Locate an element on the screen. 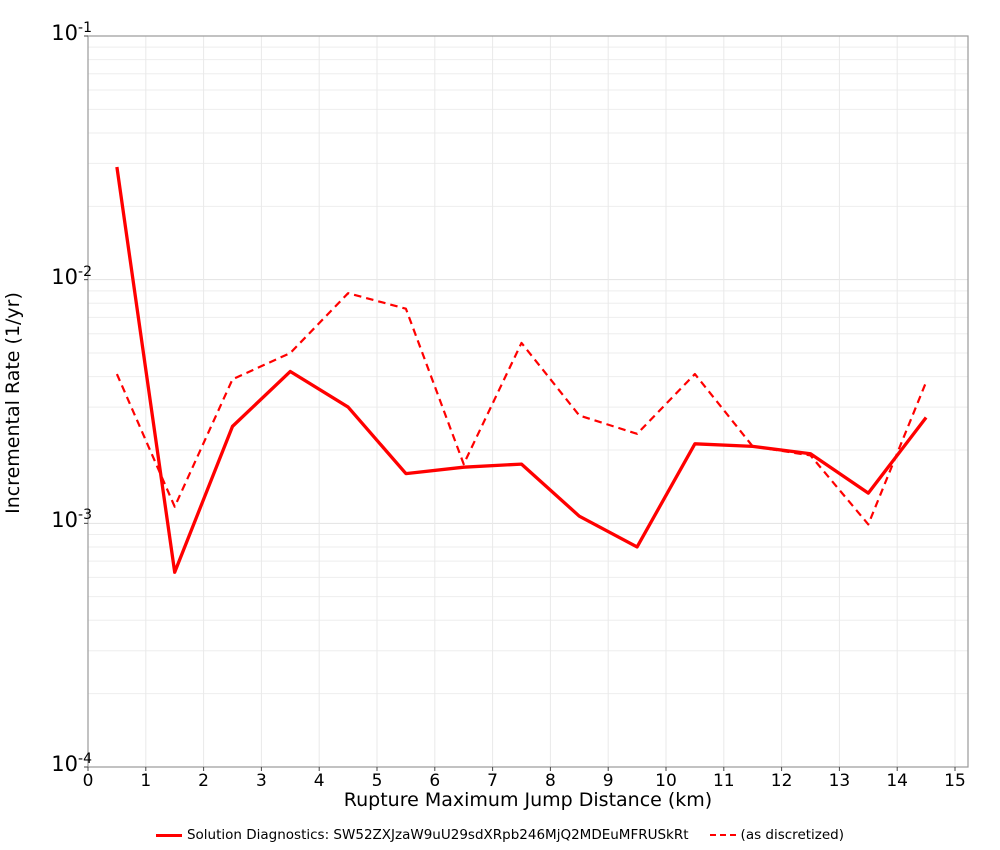  legend-label-as-discretized: (as discretized) is located at coordinates (792, 835).